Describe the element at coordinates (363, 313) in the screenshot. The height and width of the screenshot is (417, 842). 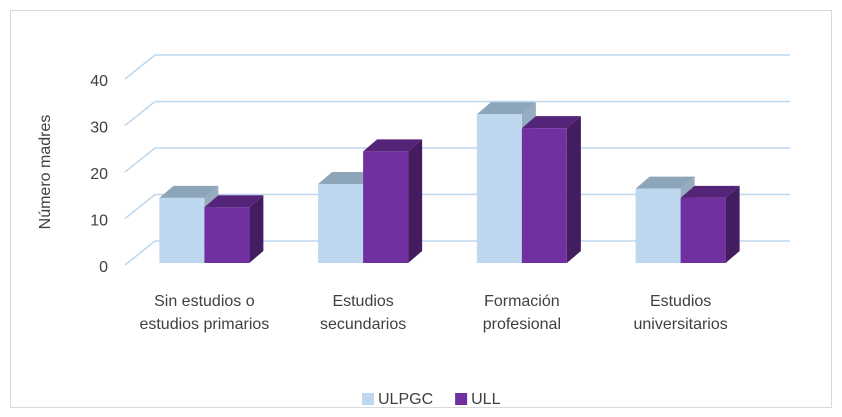
I see `x-tick-label: Estudios secundarios` at that location.